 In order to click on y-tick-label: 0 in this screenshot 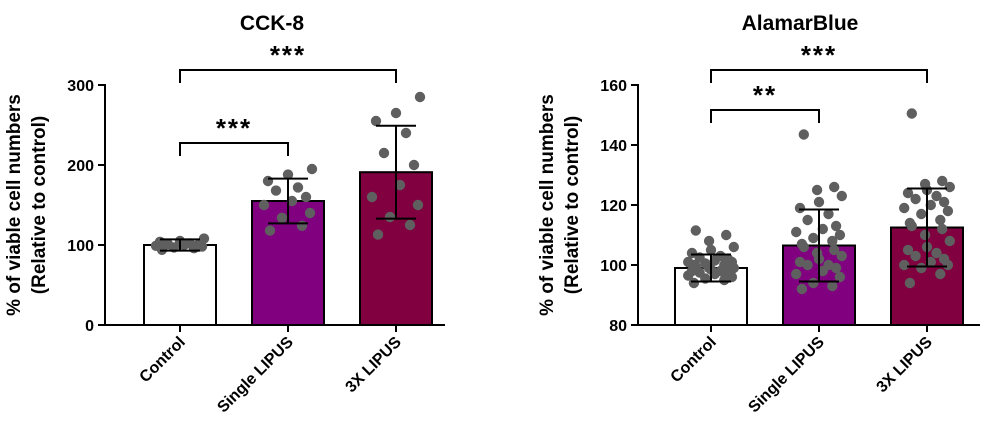, I will do `click(89, 326)`.